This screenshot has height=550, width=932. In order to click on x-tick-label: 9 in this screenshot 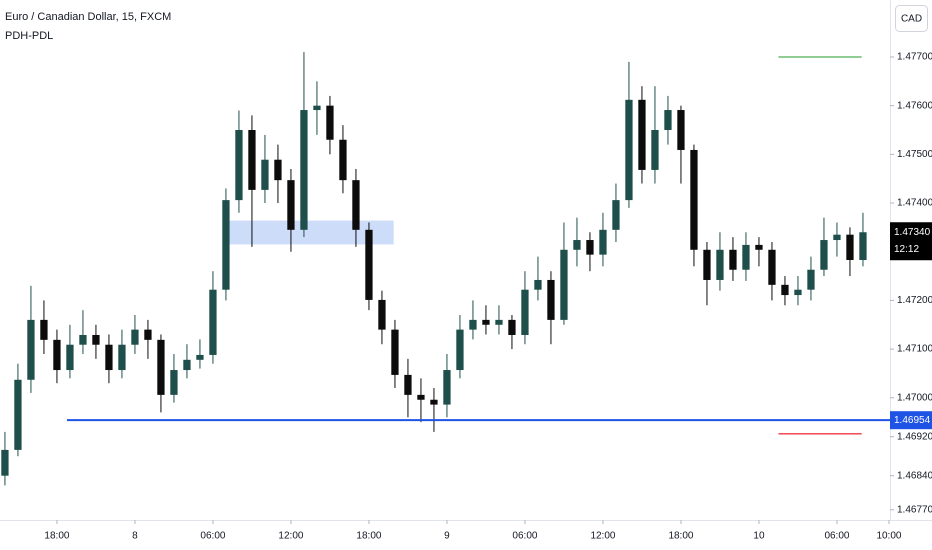, I will do `click(447, 536)`.